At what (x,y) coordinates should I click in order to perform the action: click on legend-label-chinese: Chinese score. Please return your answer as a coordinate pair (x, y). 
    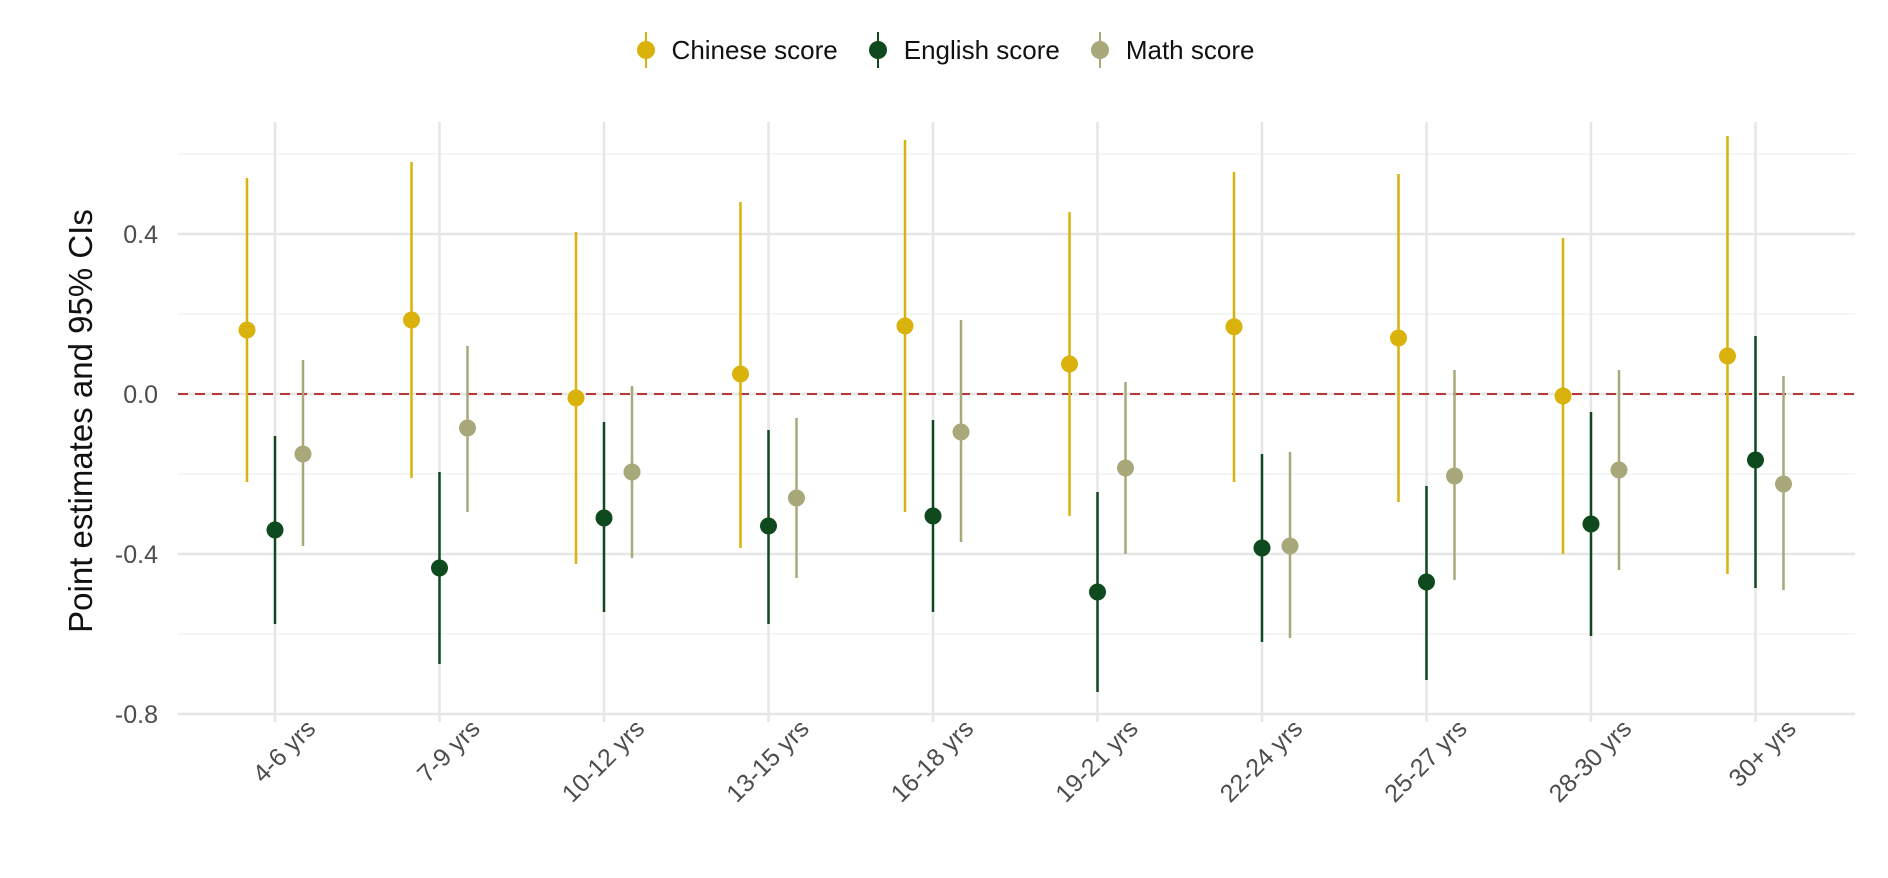
    Looking at the image, I should click on (754, 49).